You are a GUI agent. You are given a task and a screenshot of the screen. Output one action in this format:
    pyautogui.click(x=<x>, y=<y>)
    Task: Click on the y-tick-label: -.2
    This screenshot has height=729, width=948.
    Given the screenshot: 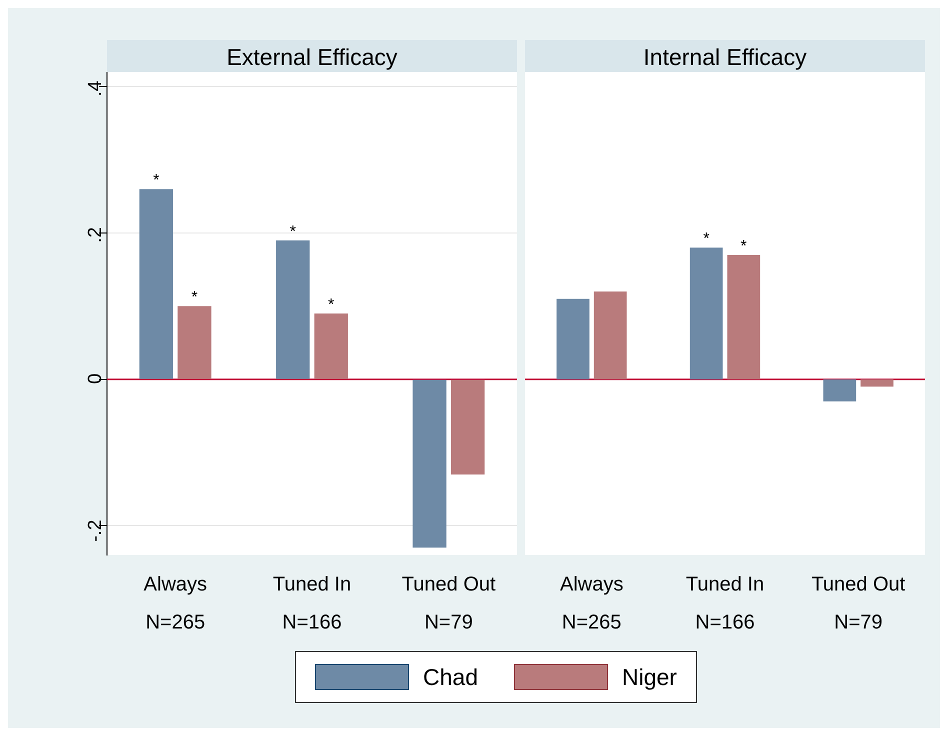 What is the action you would take?
    pyautogui.click(x=95, y=531)
    